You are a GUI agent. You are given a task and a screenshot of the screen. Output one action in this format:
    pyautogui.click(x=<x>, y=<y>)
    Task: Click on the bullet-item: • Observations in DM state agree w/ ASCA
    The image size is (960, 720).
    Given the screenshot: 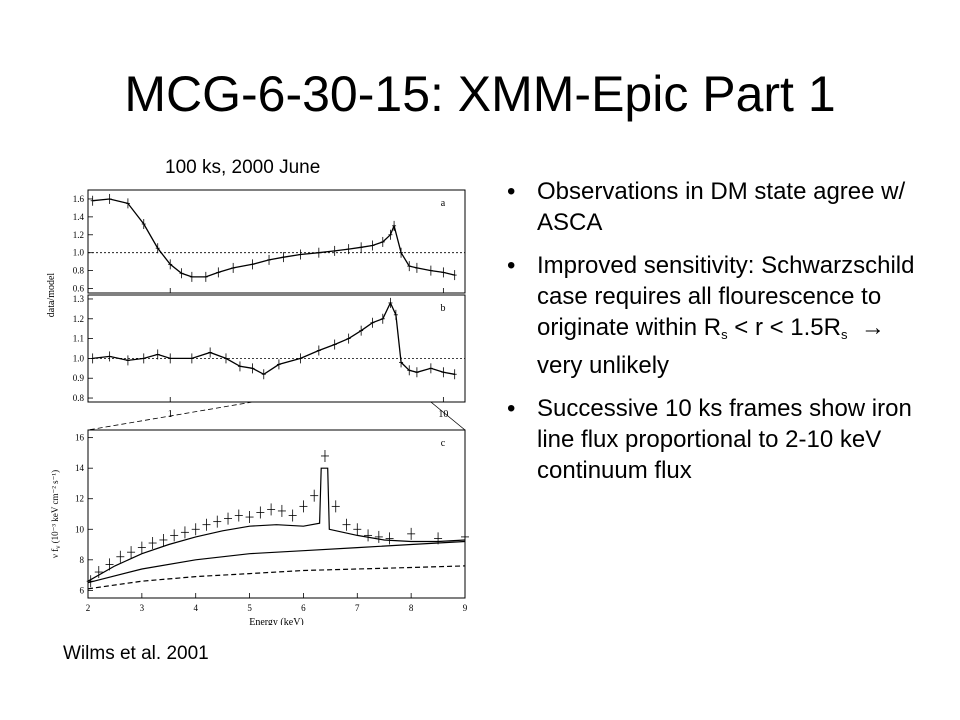 What is the action you would take?
    pyautogui.click(x=717, y=207)
    